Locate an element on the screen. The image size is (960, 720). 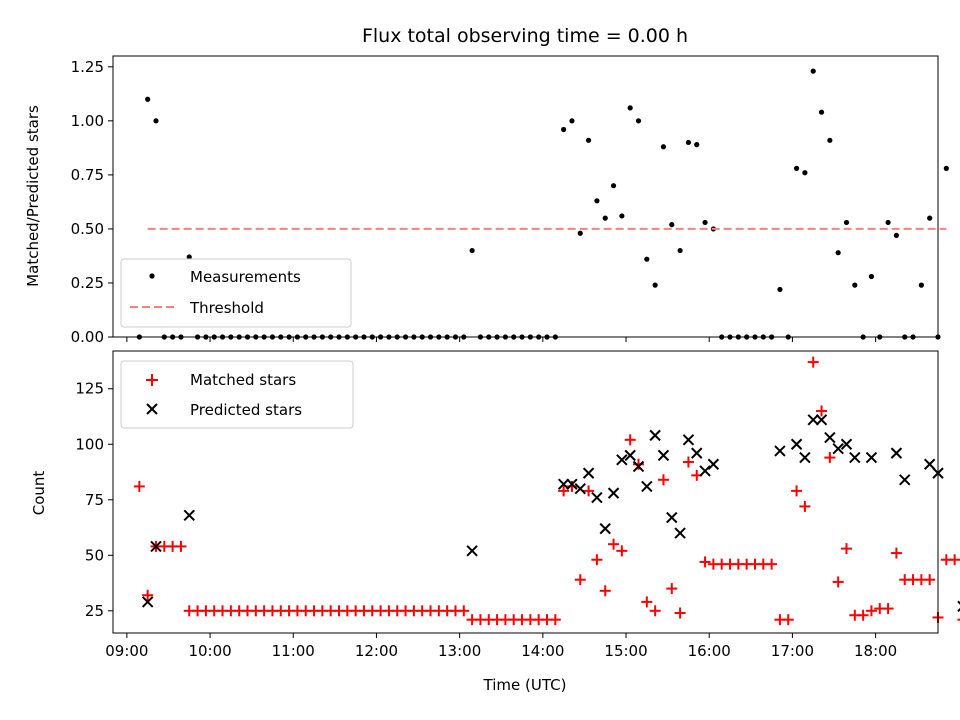
measurements-legend-label: Measurements is located at coordinates (245, 277).